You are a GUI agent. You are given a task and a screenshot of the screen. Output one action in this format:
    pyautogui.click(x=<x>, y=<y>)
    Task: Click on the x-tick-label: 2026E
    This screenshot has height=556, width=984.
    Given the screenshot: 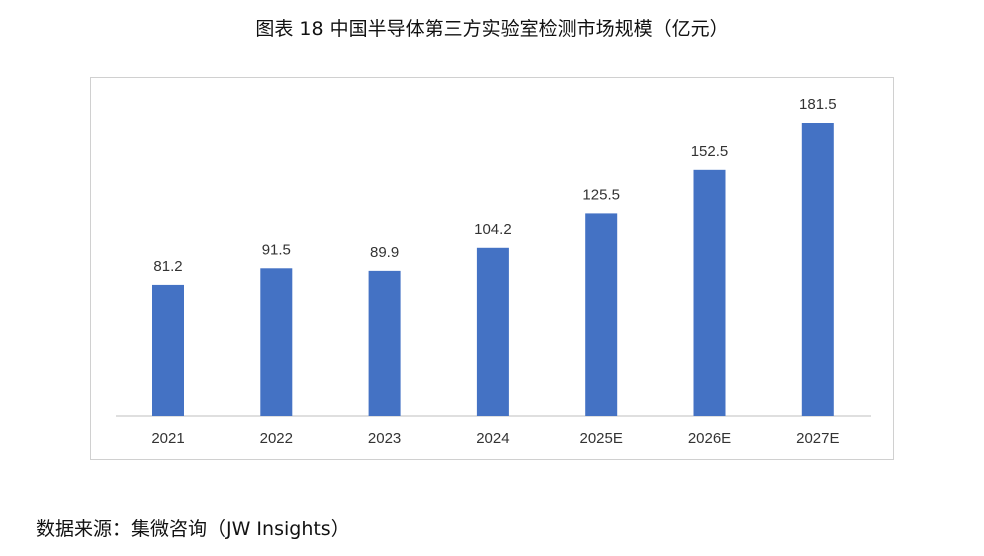 What is the action you would take?
    pyautogui.click(x=709, y=438)
    